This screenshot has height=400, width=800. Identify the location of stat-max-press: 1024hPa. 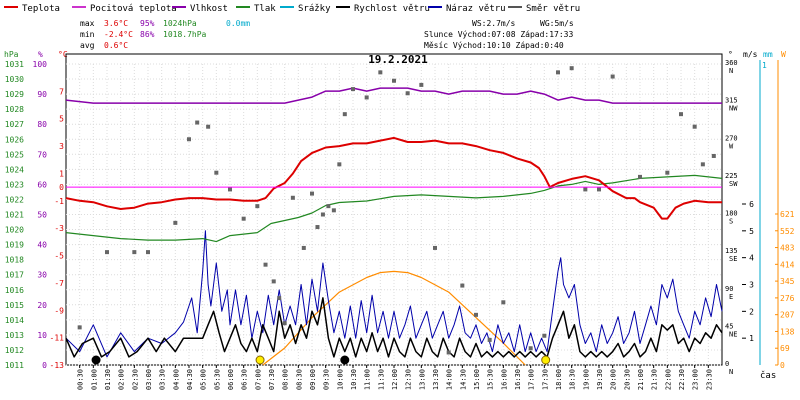
(180, 23).